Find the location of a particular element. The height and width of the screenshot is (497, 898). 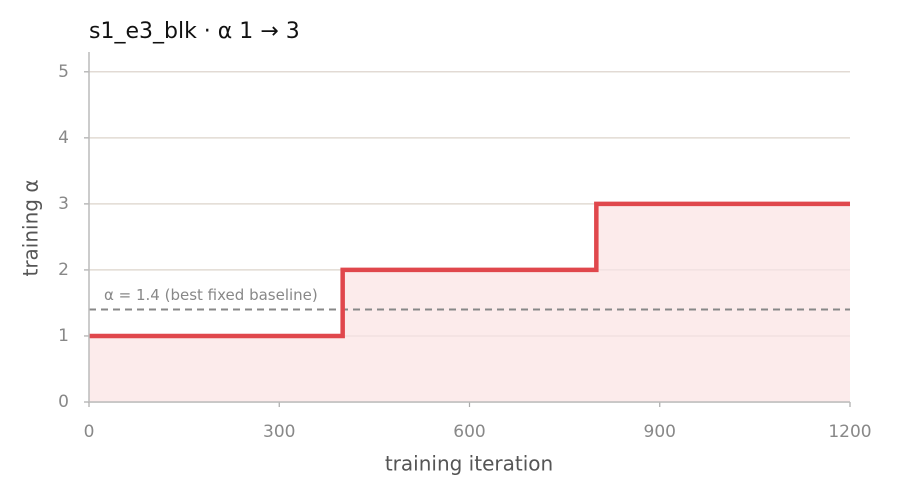

x-axis-label: training iteration is located at coordinates (469, 464).